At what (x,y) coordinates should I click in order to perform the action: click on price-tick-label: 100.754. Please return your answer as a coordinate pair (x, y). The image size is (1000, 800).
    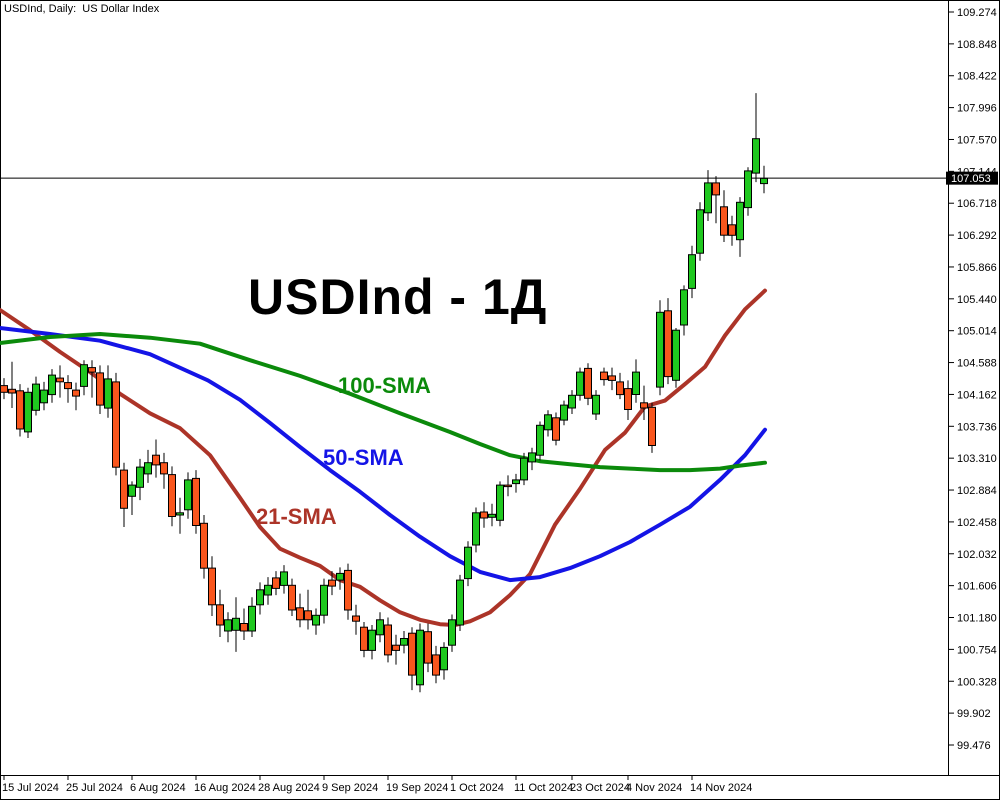
    Looking at the image, I should click on (977, 650).